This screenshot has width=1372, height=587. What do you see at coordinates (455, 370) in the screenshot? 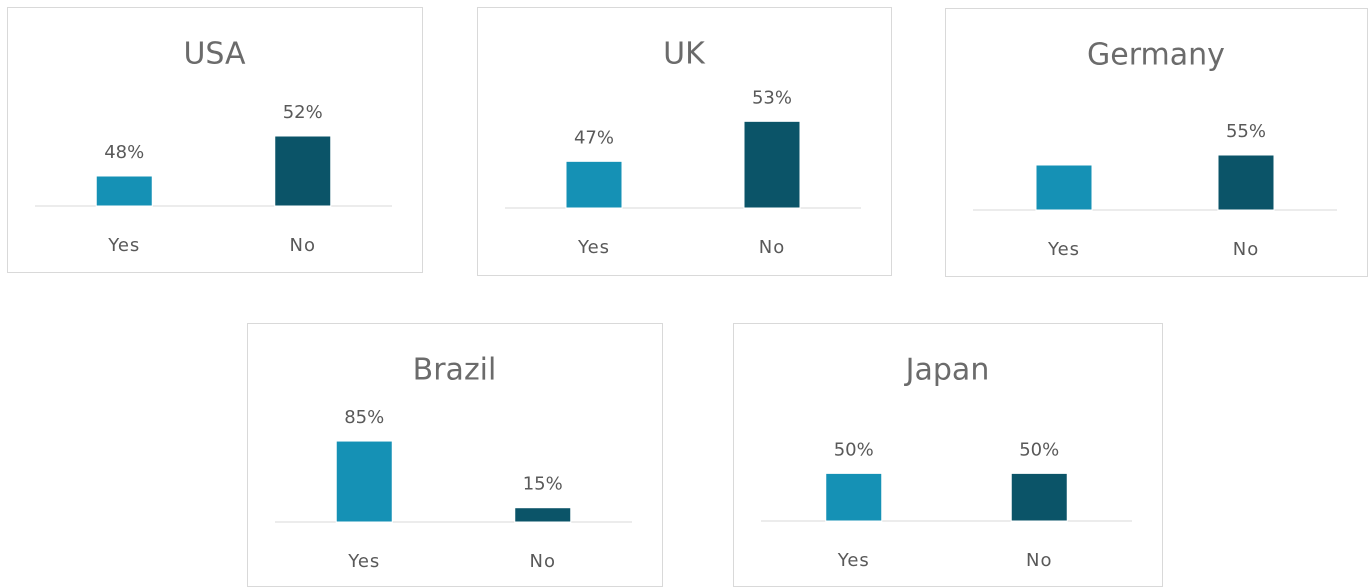
I see `chart-title: Brazil` at bounding box center [455, 370].